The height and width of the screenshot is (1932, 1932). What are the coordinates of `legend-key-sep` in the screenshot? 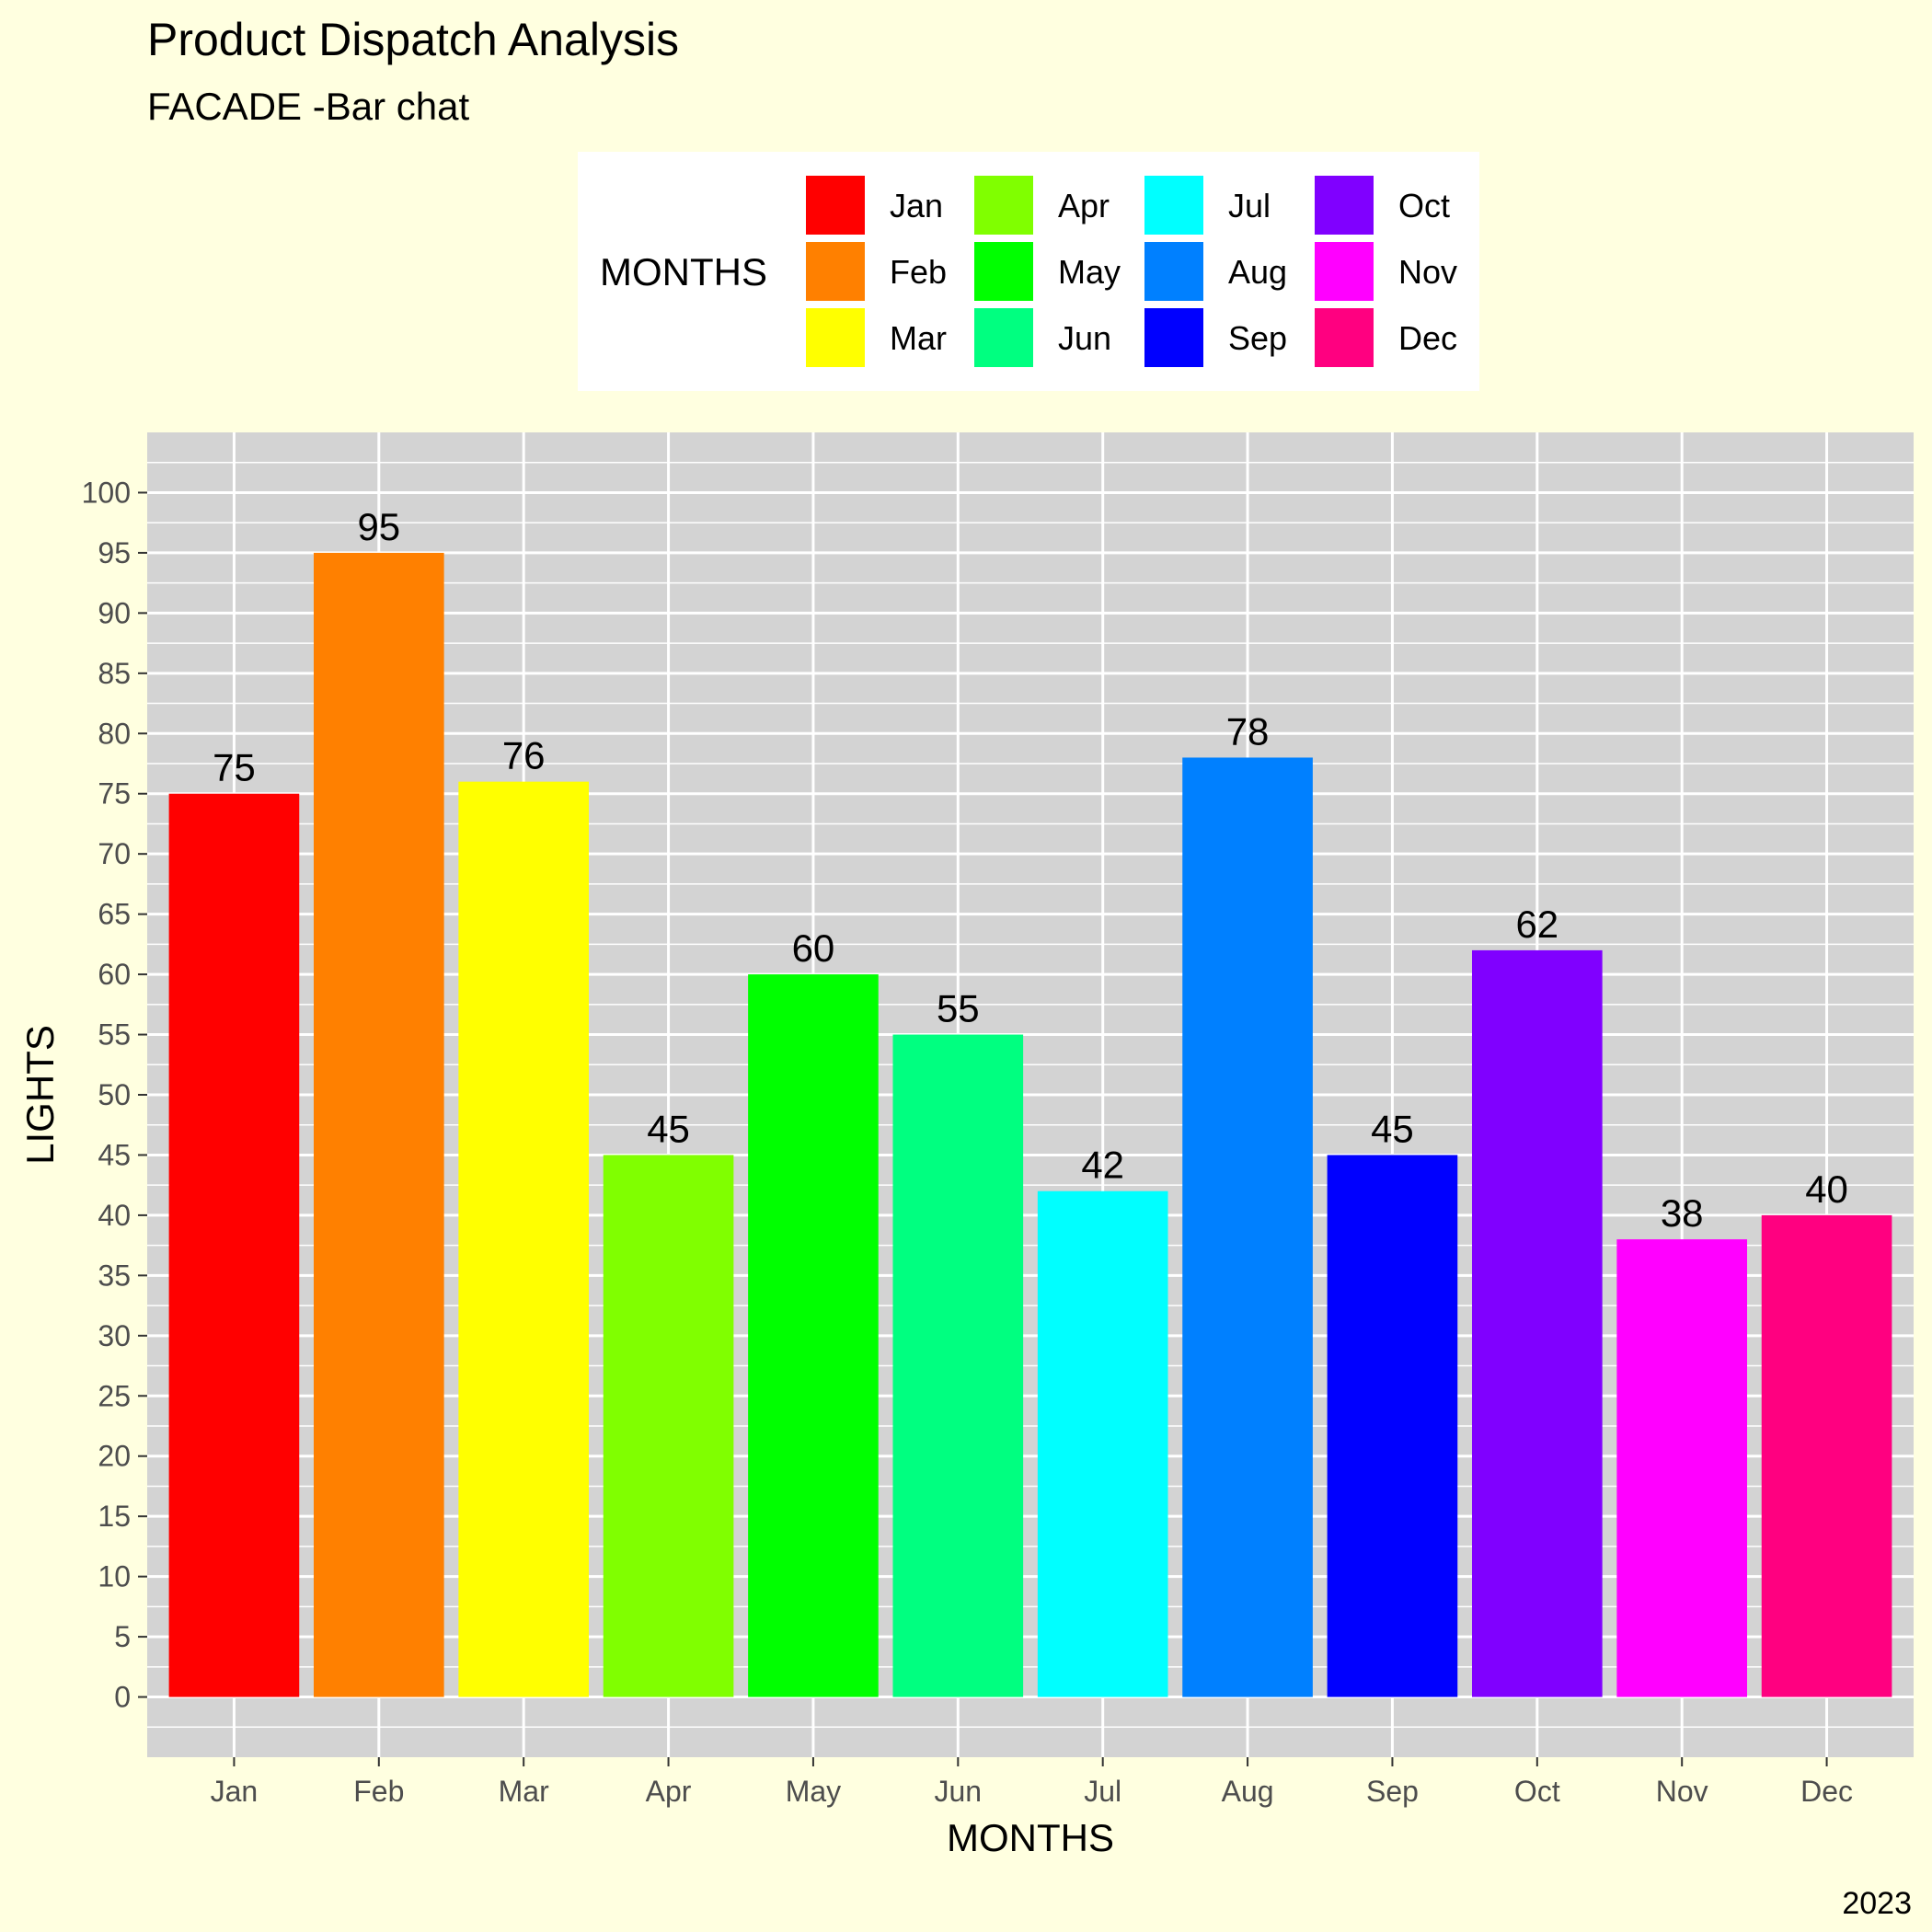 It's located at (1174, 337).